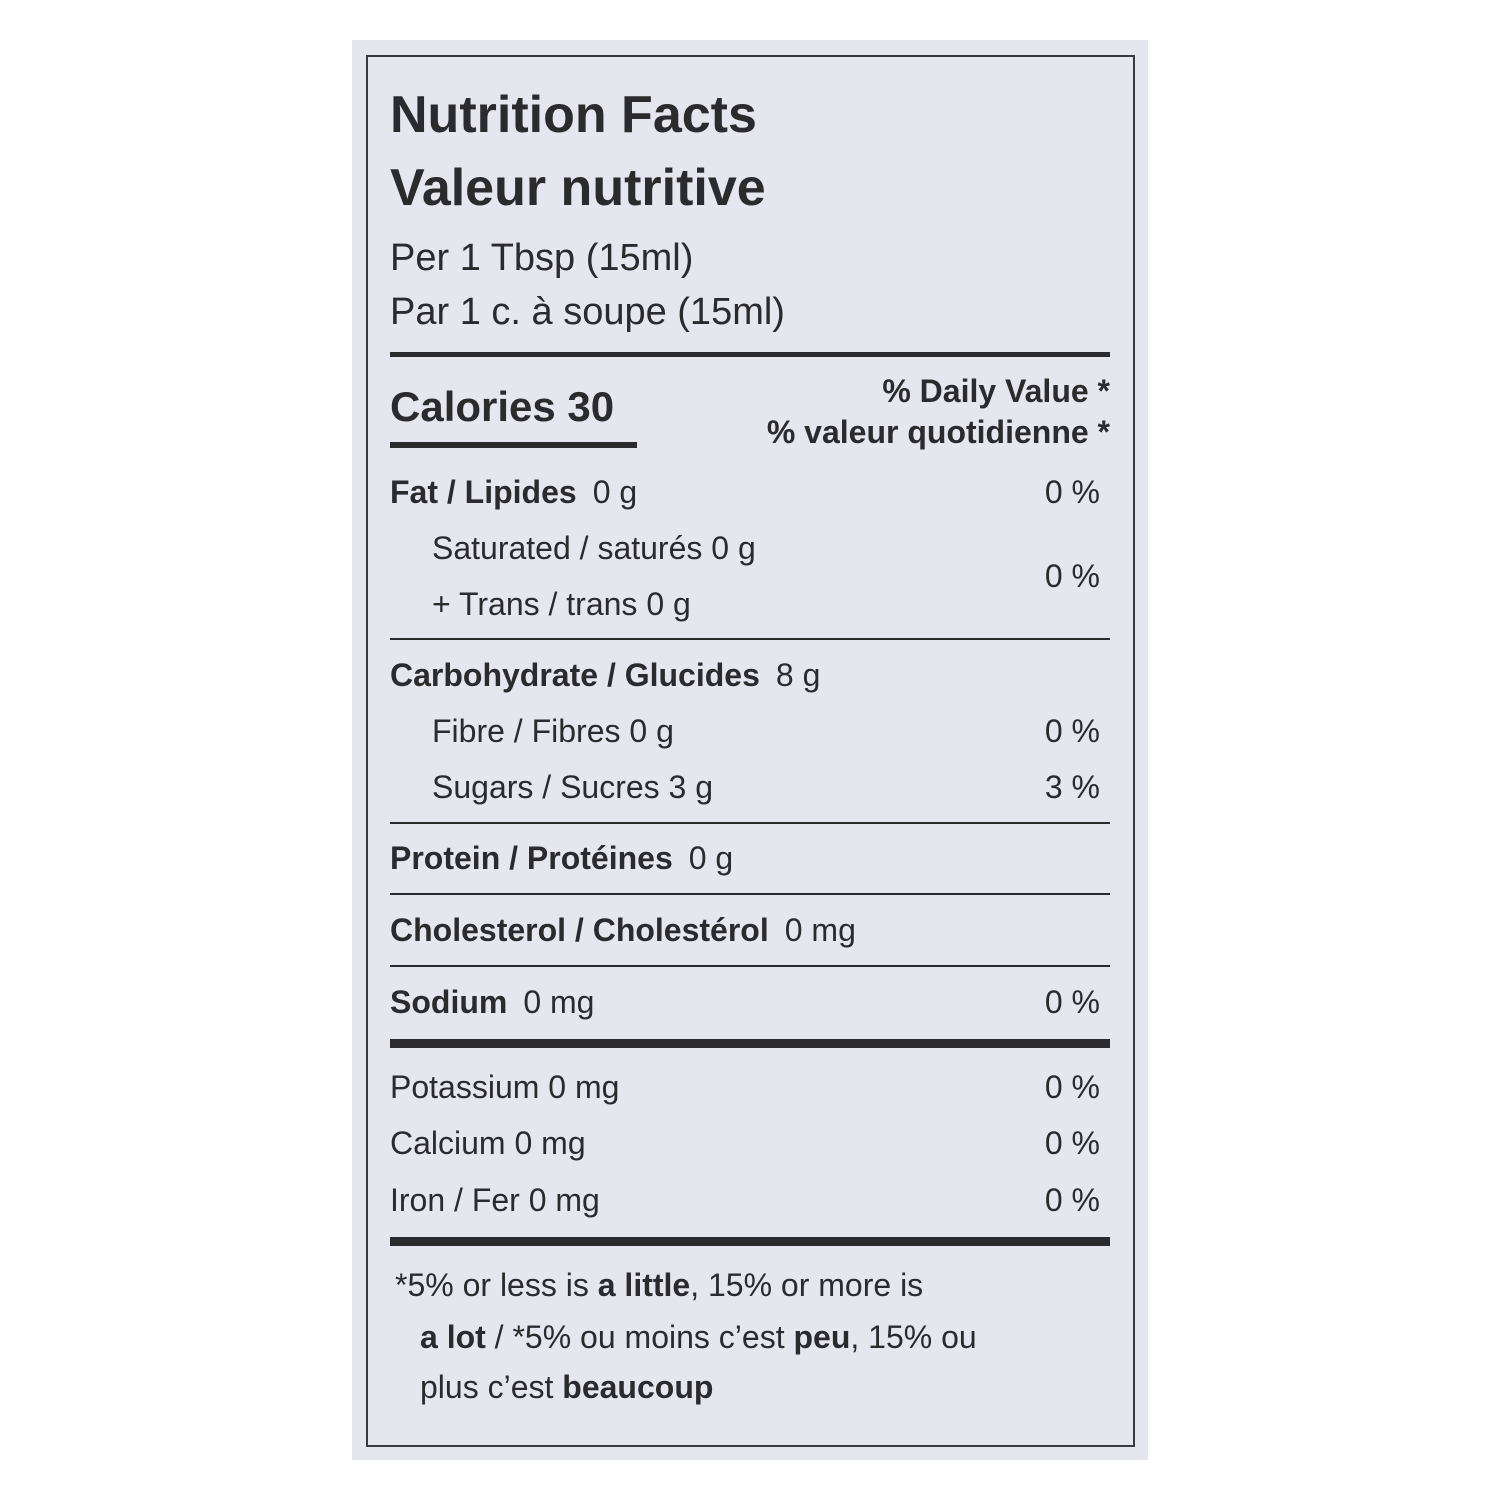 The height and width of the screenshot is (1500, 1500). I want to click on nutrient: Fibre / Fibres 0 g, so click(553, 731).